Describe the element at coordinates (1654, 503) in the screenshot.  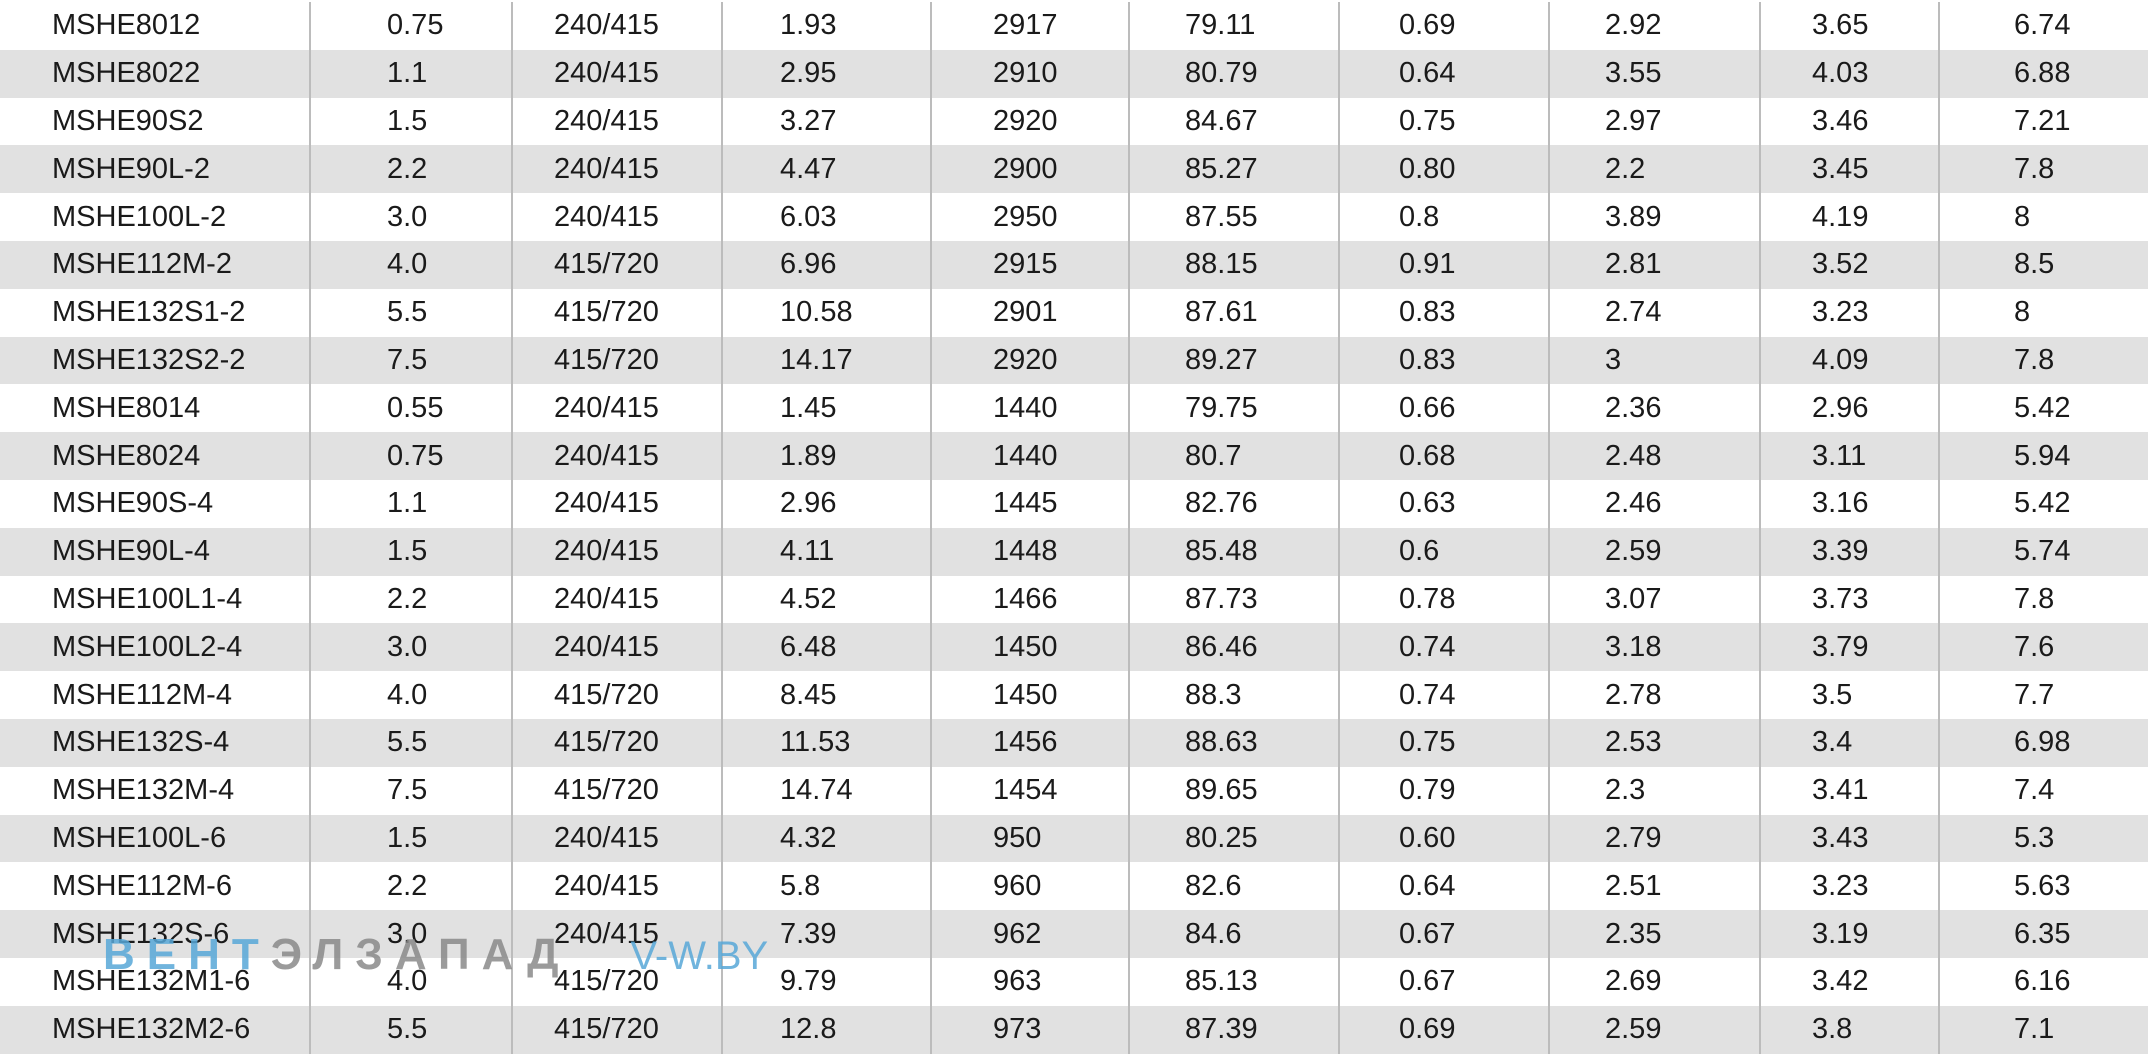
I see `table-cell: 2.46` at that location.